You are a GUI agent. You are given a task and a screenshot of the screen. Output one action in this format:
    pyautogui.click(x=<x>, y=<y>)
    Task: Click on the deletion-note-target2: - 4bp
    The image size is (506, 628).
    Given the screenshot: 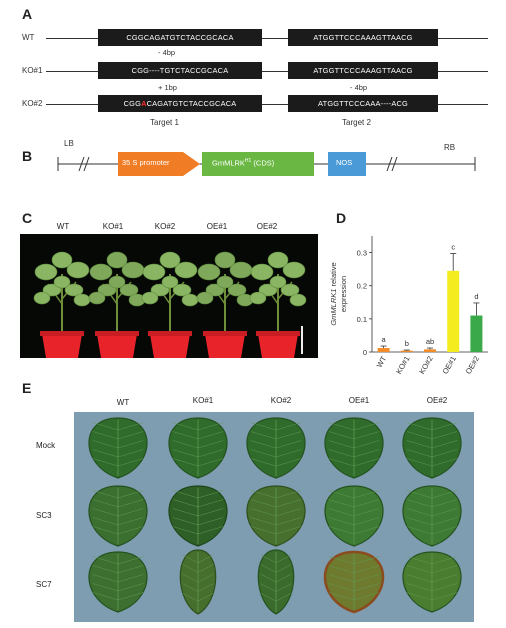 What is the action you would take?
    pyautogui.click(x=359, y=87)
    